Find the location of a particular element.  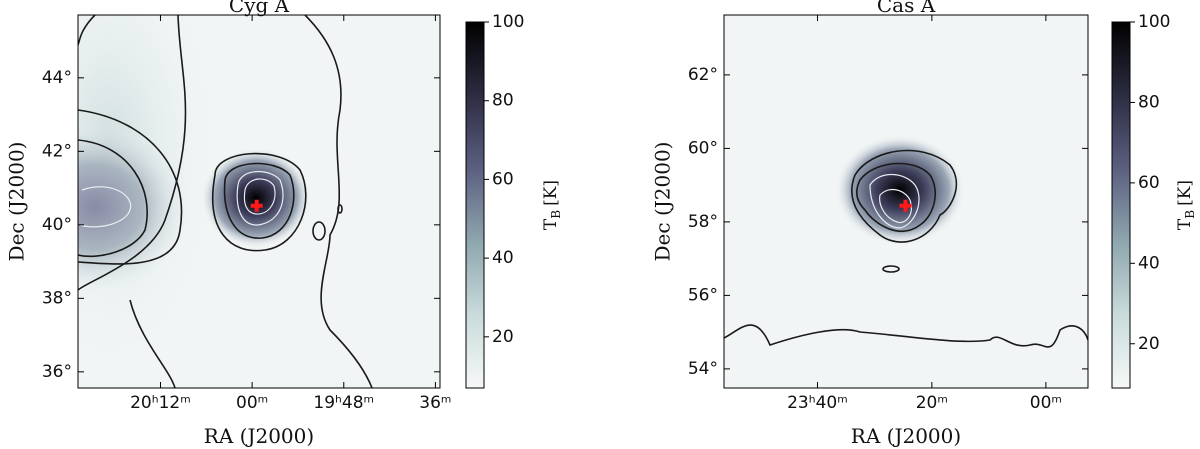

x-tick-label: 20ʰ12ᵐ is located at coordinates (160, 403).